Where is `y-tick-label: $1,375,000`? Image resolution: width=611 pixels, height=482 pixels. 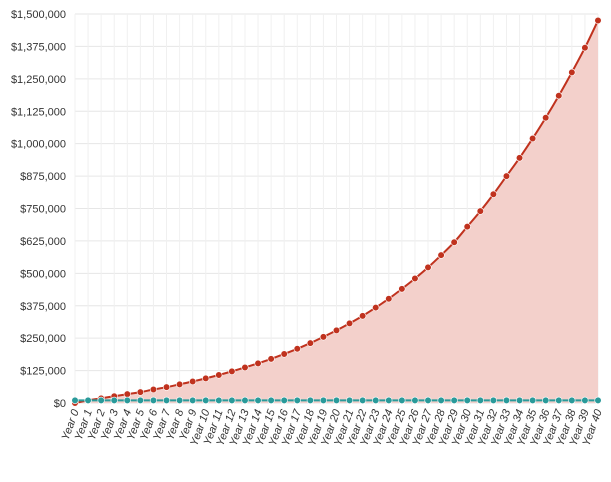 y-tick-label: $1,375,000 is located at coordinates (38, 47).